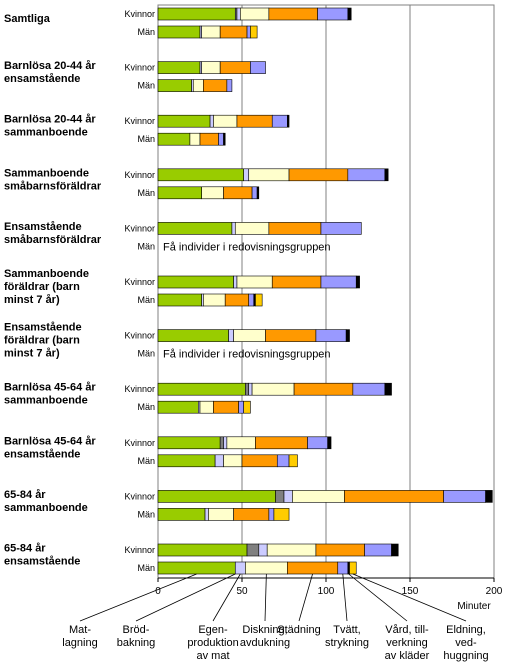 This screenshot has height=671, width=508. I want to click on category-label: av mat, so click(212, 656).